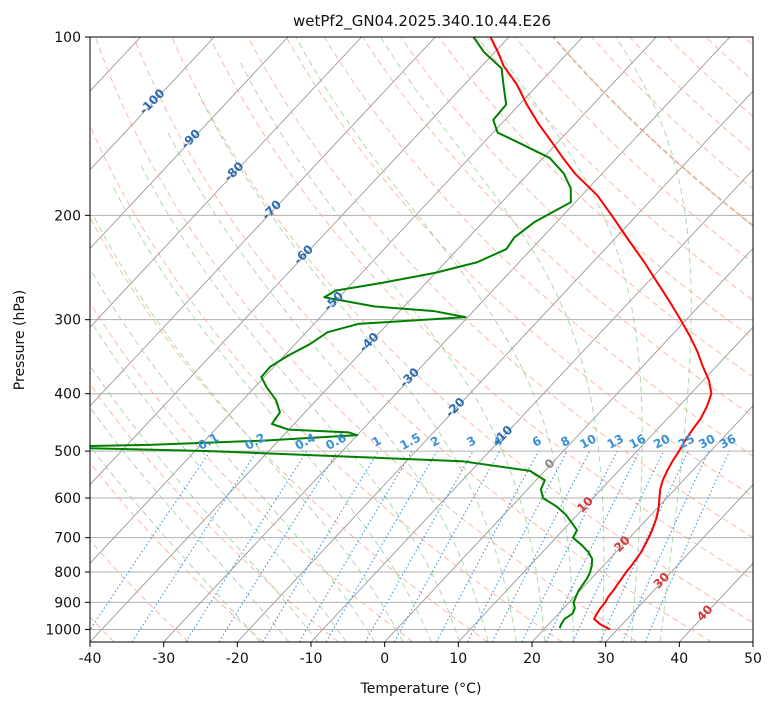 The image size is (775, 708). What do you see at coordinates (537, 441) in the screenshot?
I see `mixing-ratio-label: 6` at bounding box center [537, 441].